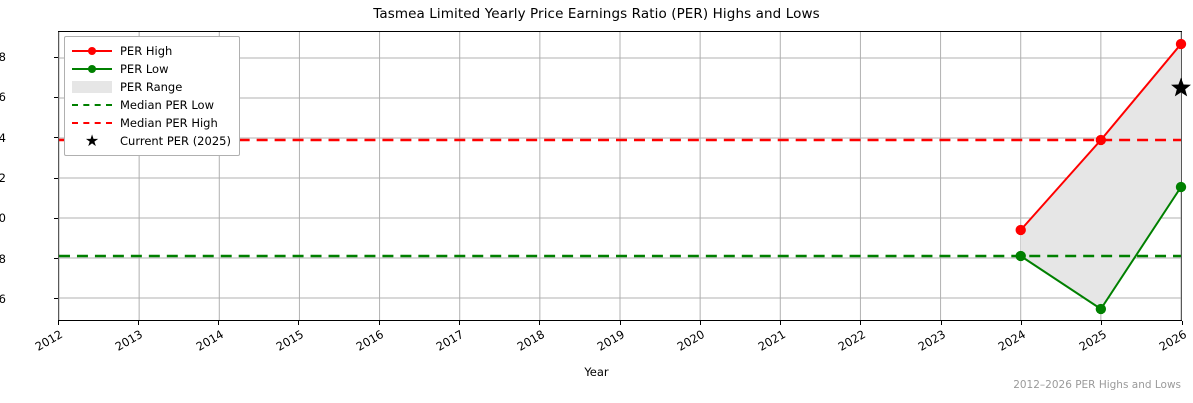  Describe the element at coordinates (3, 137) in the screenshot. I see `y-tick-label: 14` at that location.